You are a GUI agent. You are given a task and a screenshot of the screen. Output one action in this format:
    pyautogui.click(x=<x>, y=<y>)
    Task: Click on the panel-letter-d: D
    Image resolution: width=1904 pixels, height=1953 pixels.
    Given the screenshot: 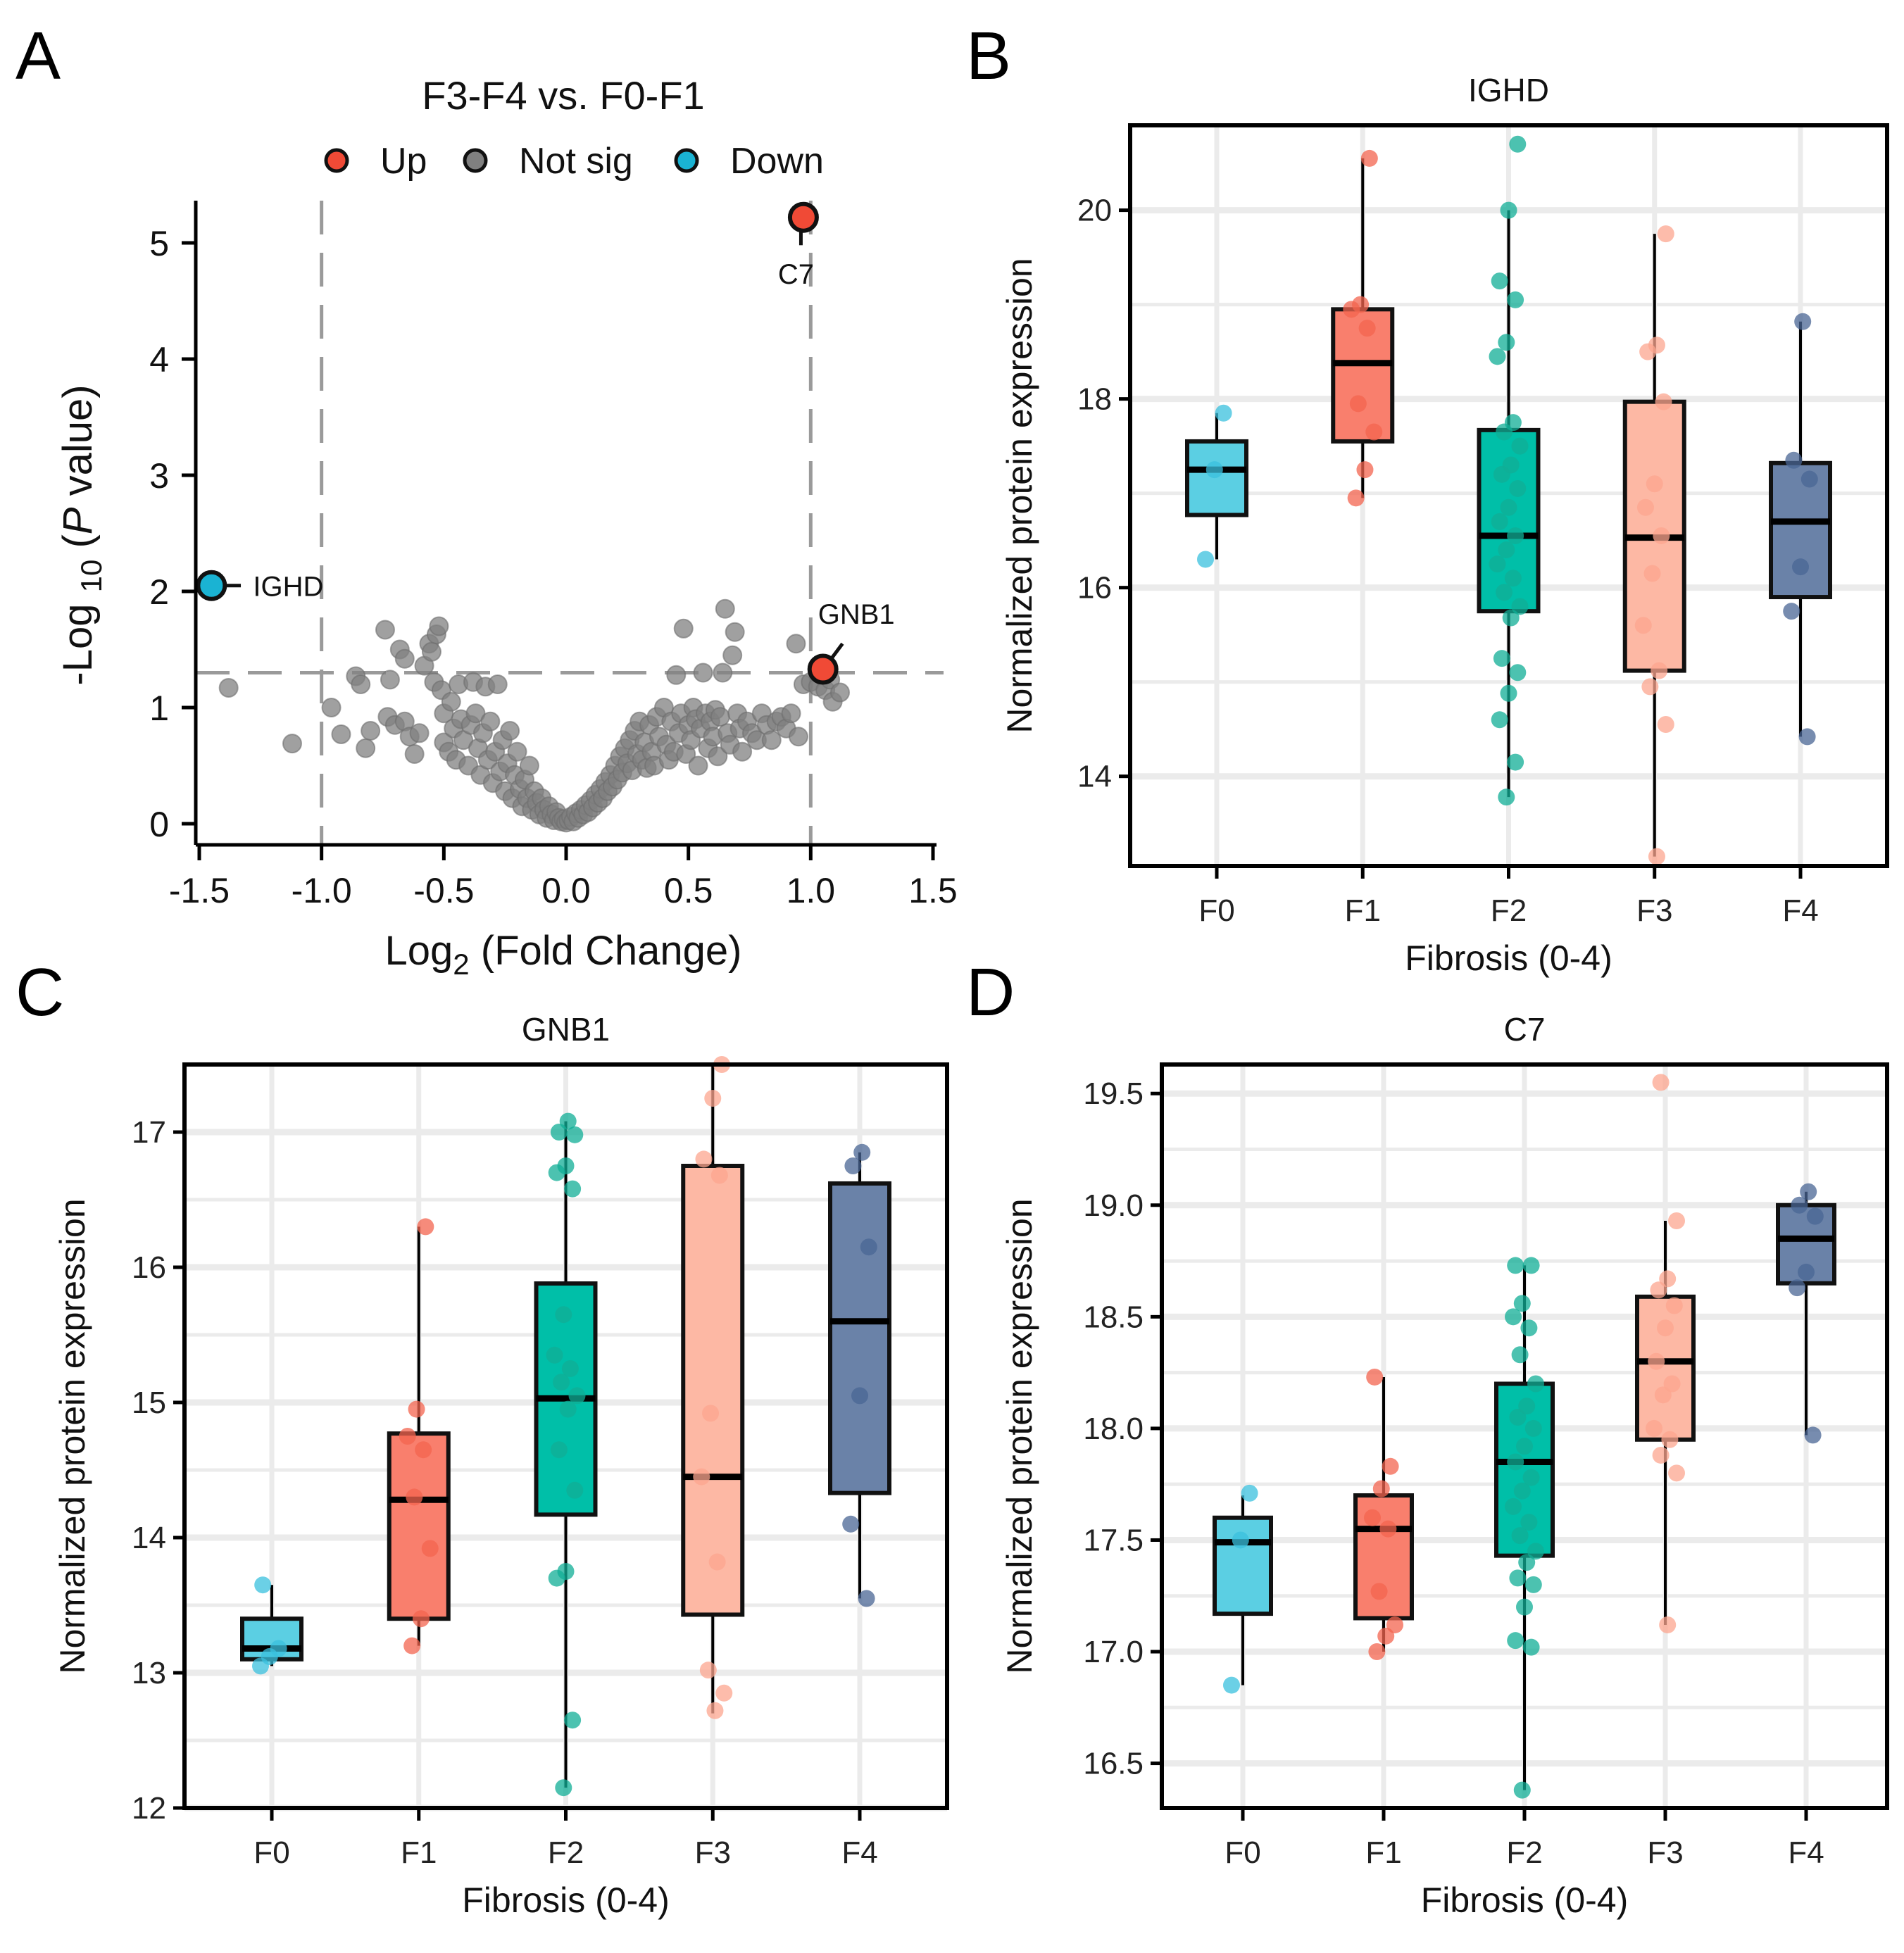 What is the action you would take?
    pyautogui.click(x=991, y=993)
    